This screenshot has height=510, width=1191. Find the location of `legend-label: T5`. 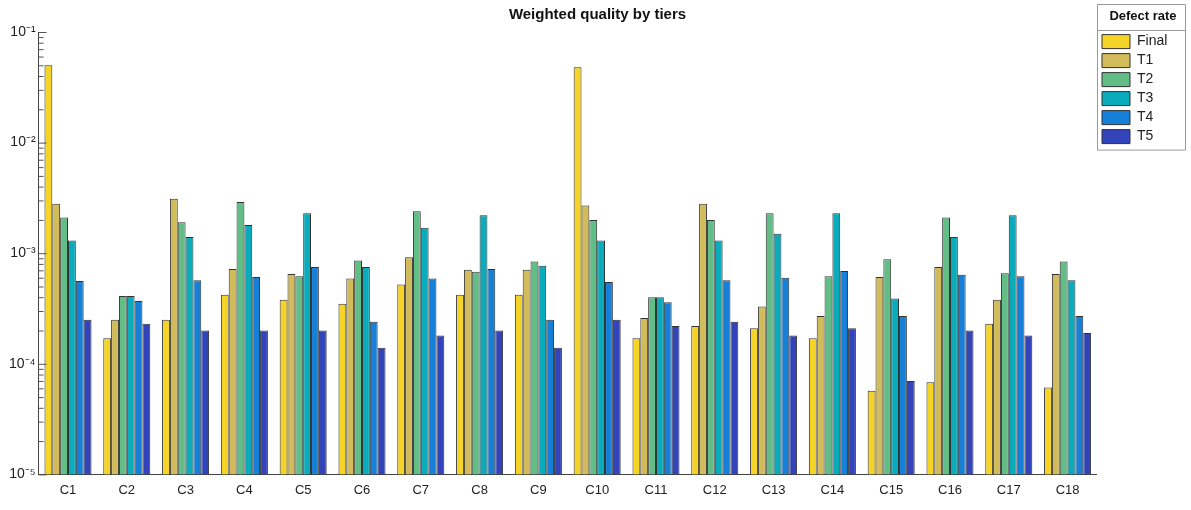

legend-label: T5 is located at coordinates (1150, 135).